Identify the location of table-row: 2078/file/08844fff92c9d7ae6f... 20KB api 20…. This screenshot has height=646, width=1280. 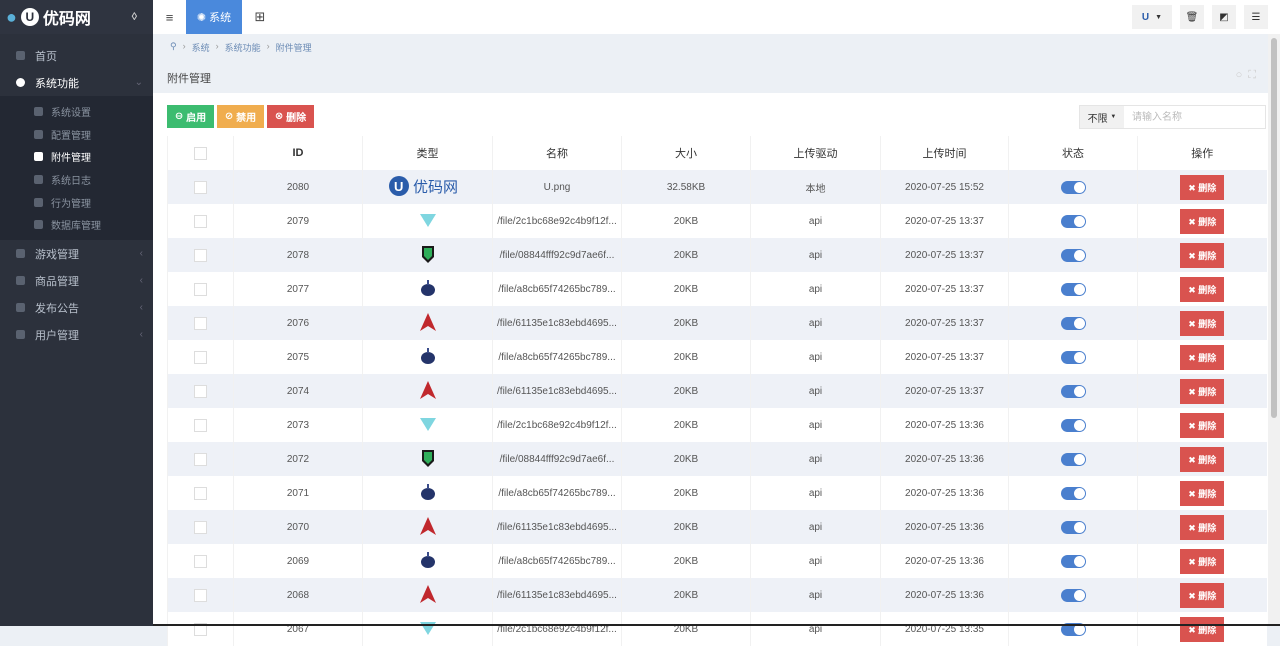
(717, 255).